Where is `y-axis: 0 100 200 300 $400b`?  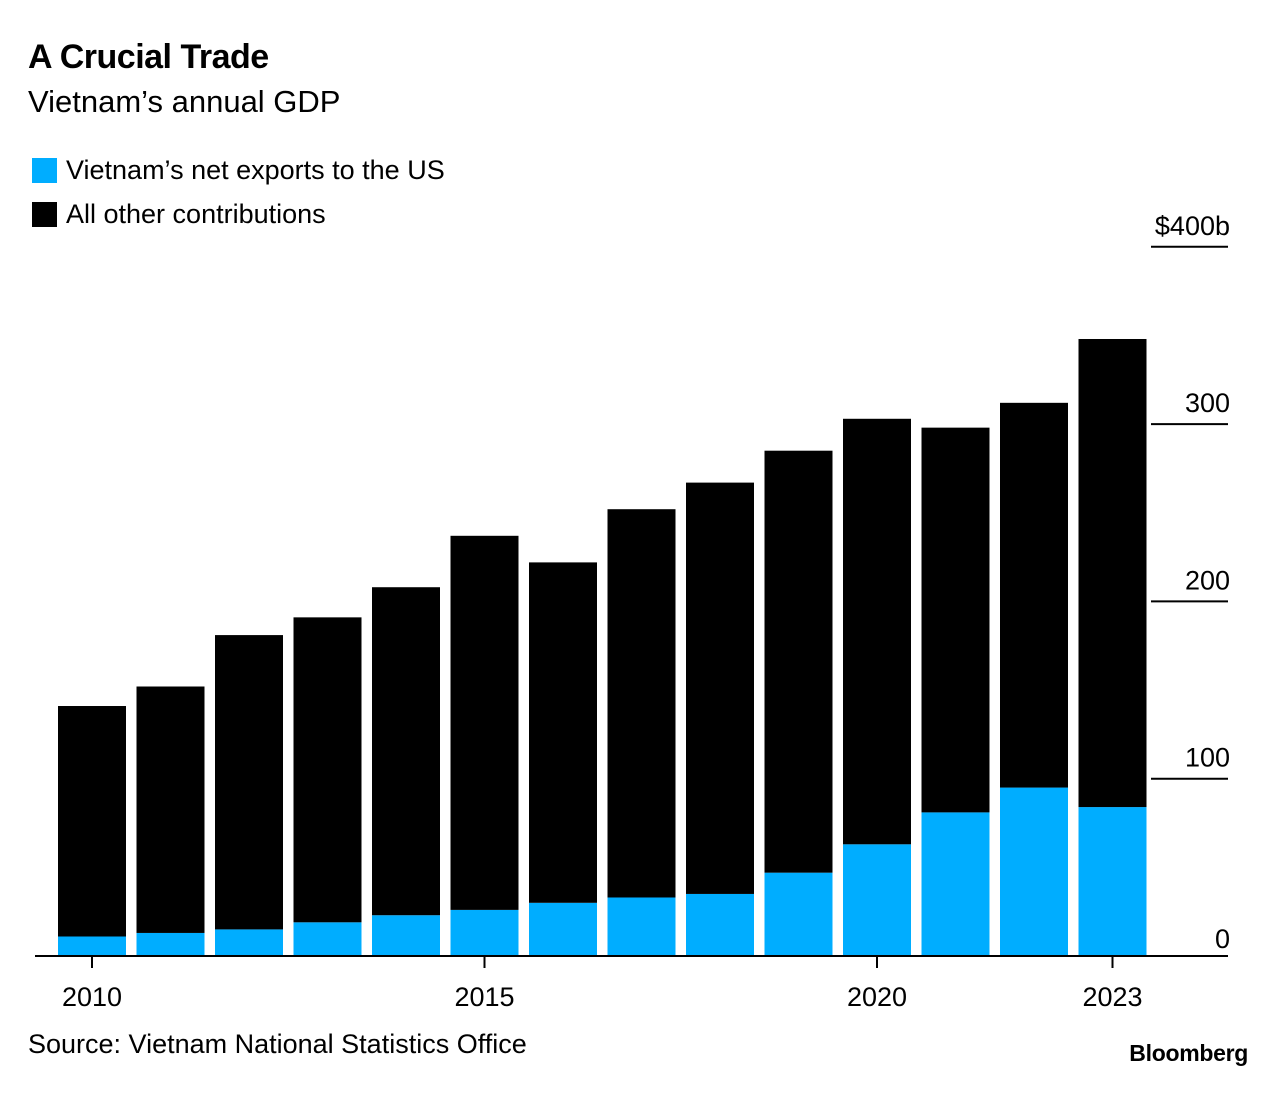 y-axis: 0 100 200 300 $400b is located at coordinates (1190, 582).